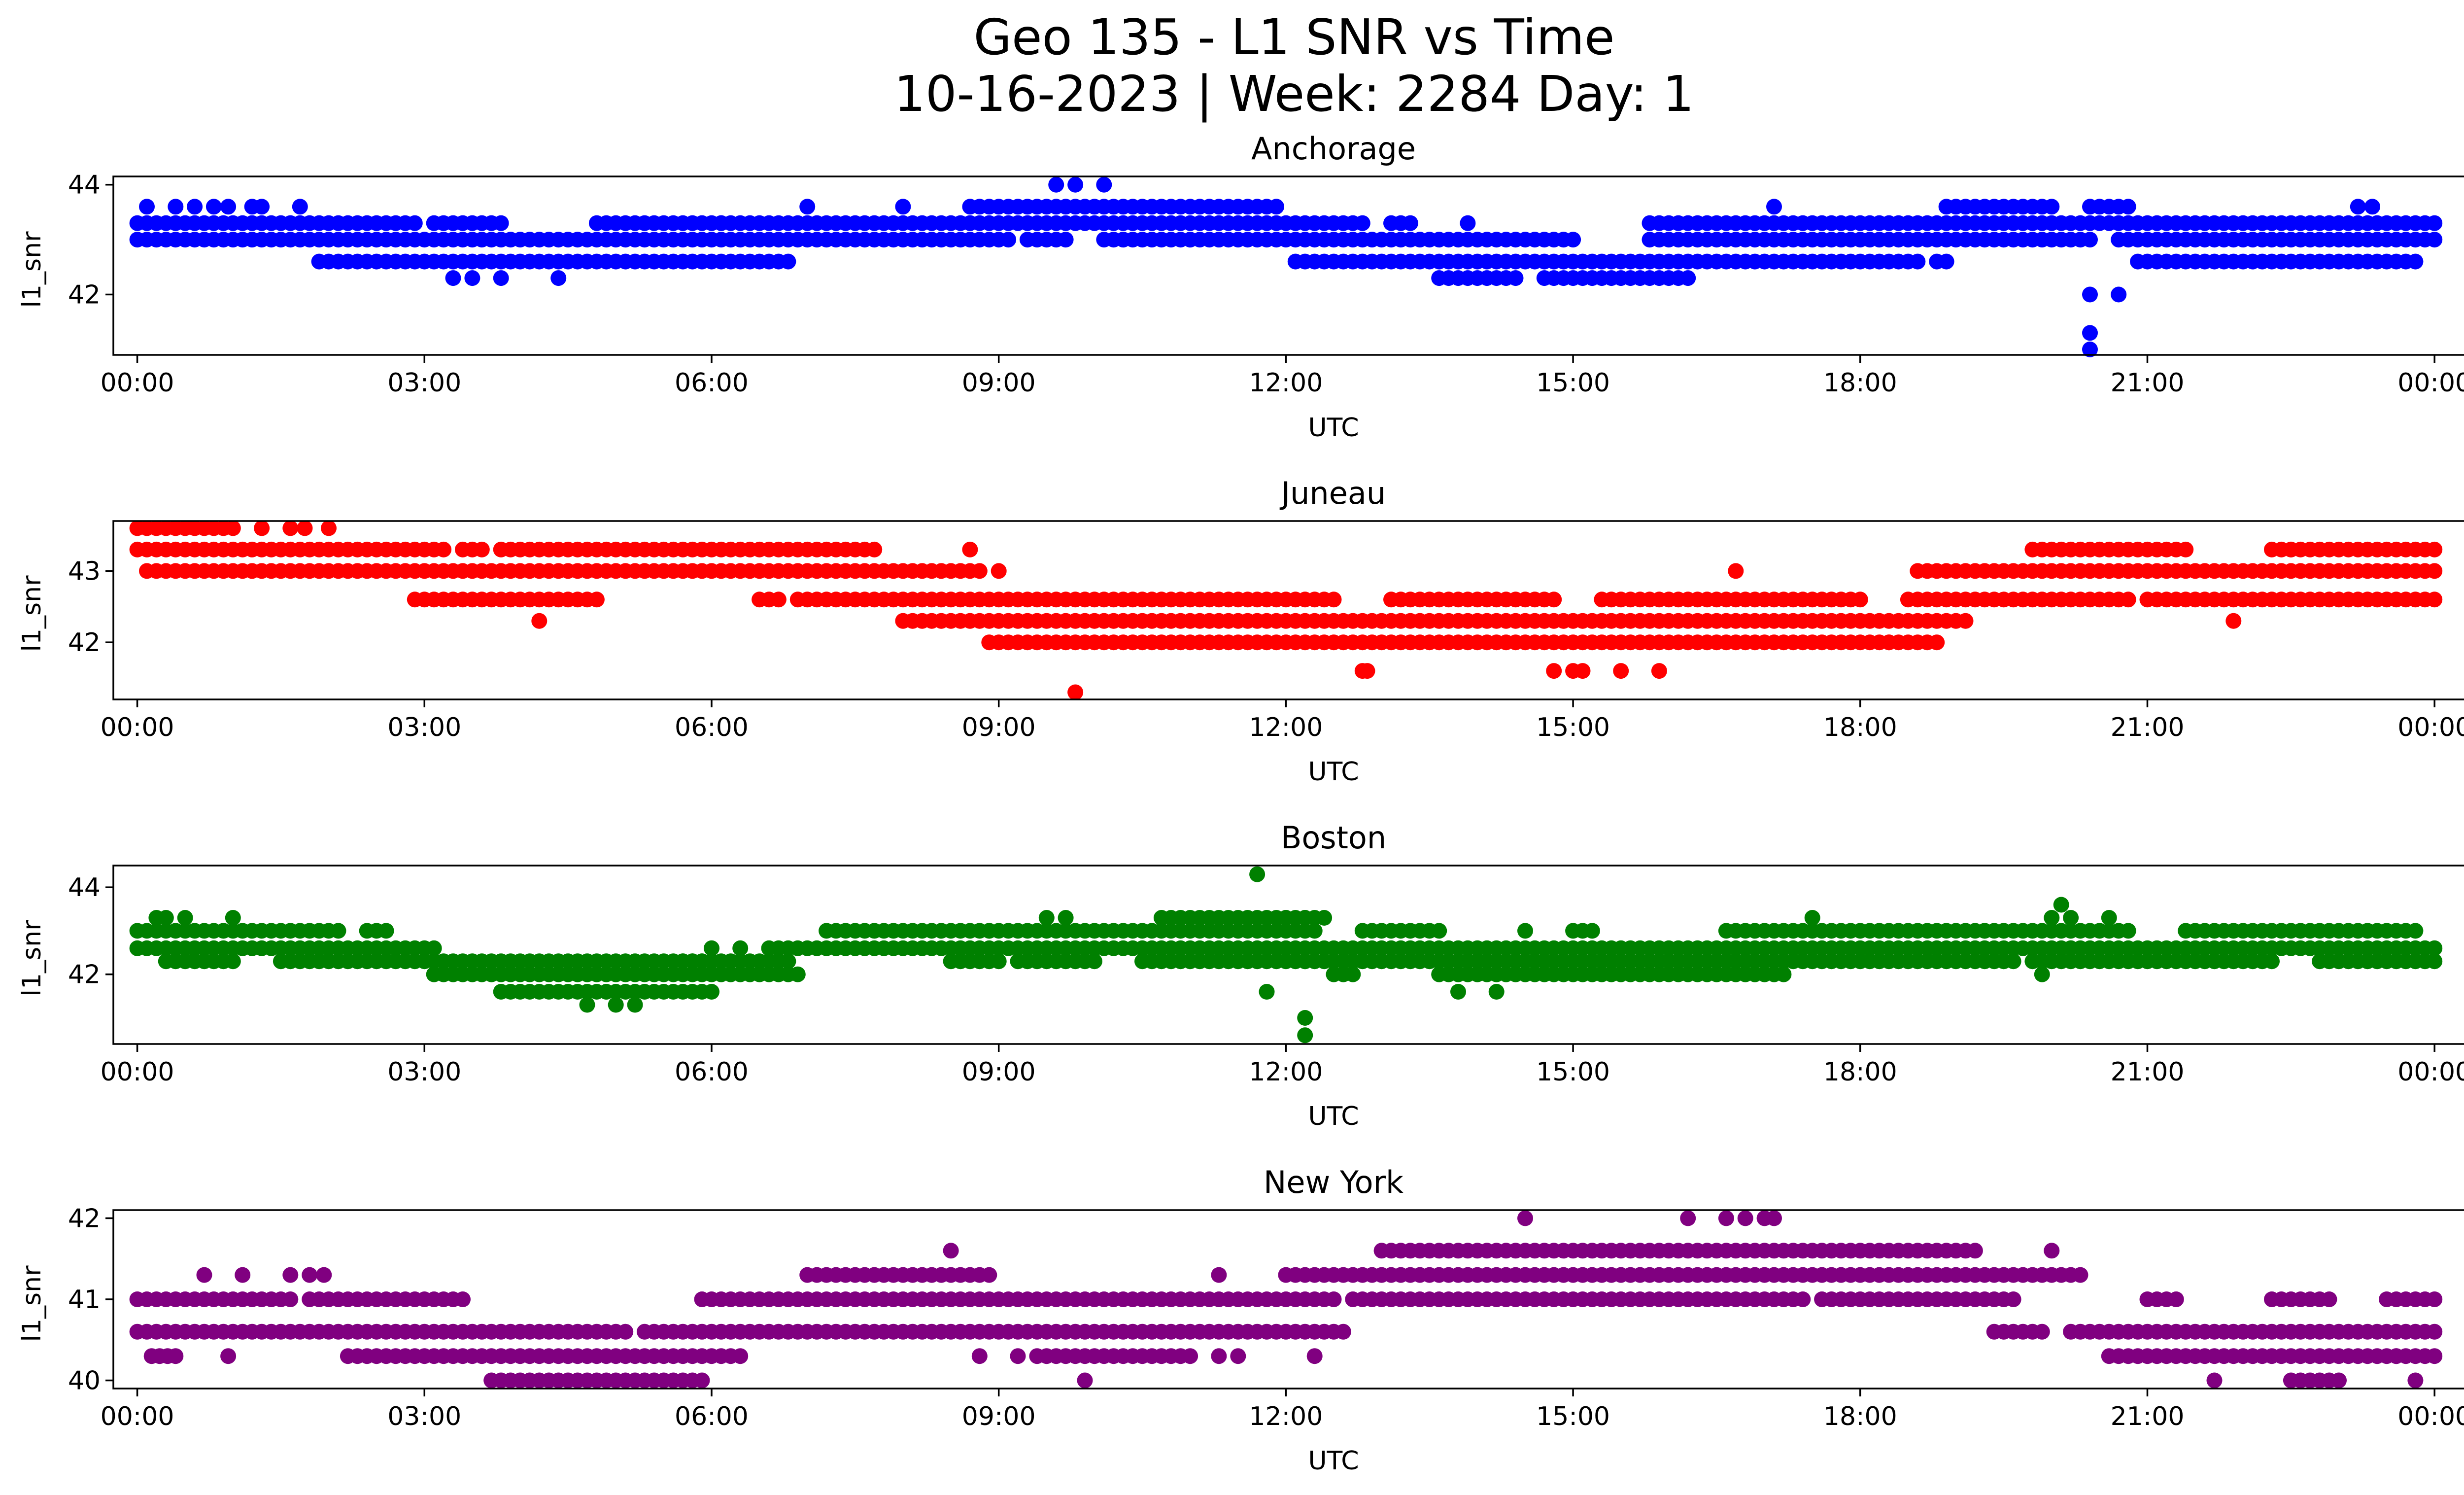 The width and height of the screenshot is (2464, 1495). I want to click on x-tick-label: 09:00, so click(999, 1072).